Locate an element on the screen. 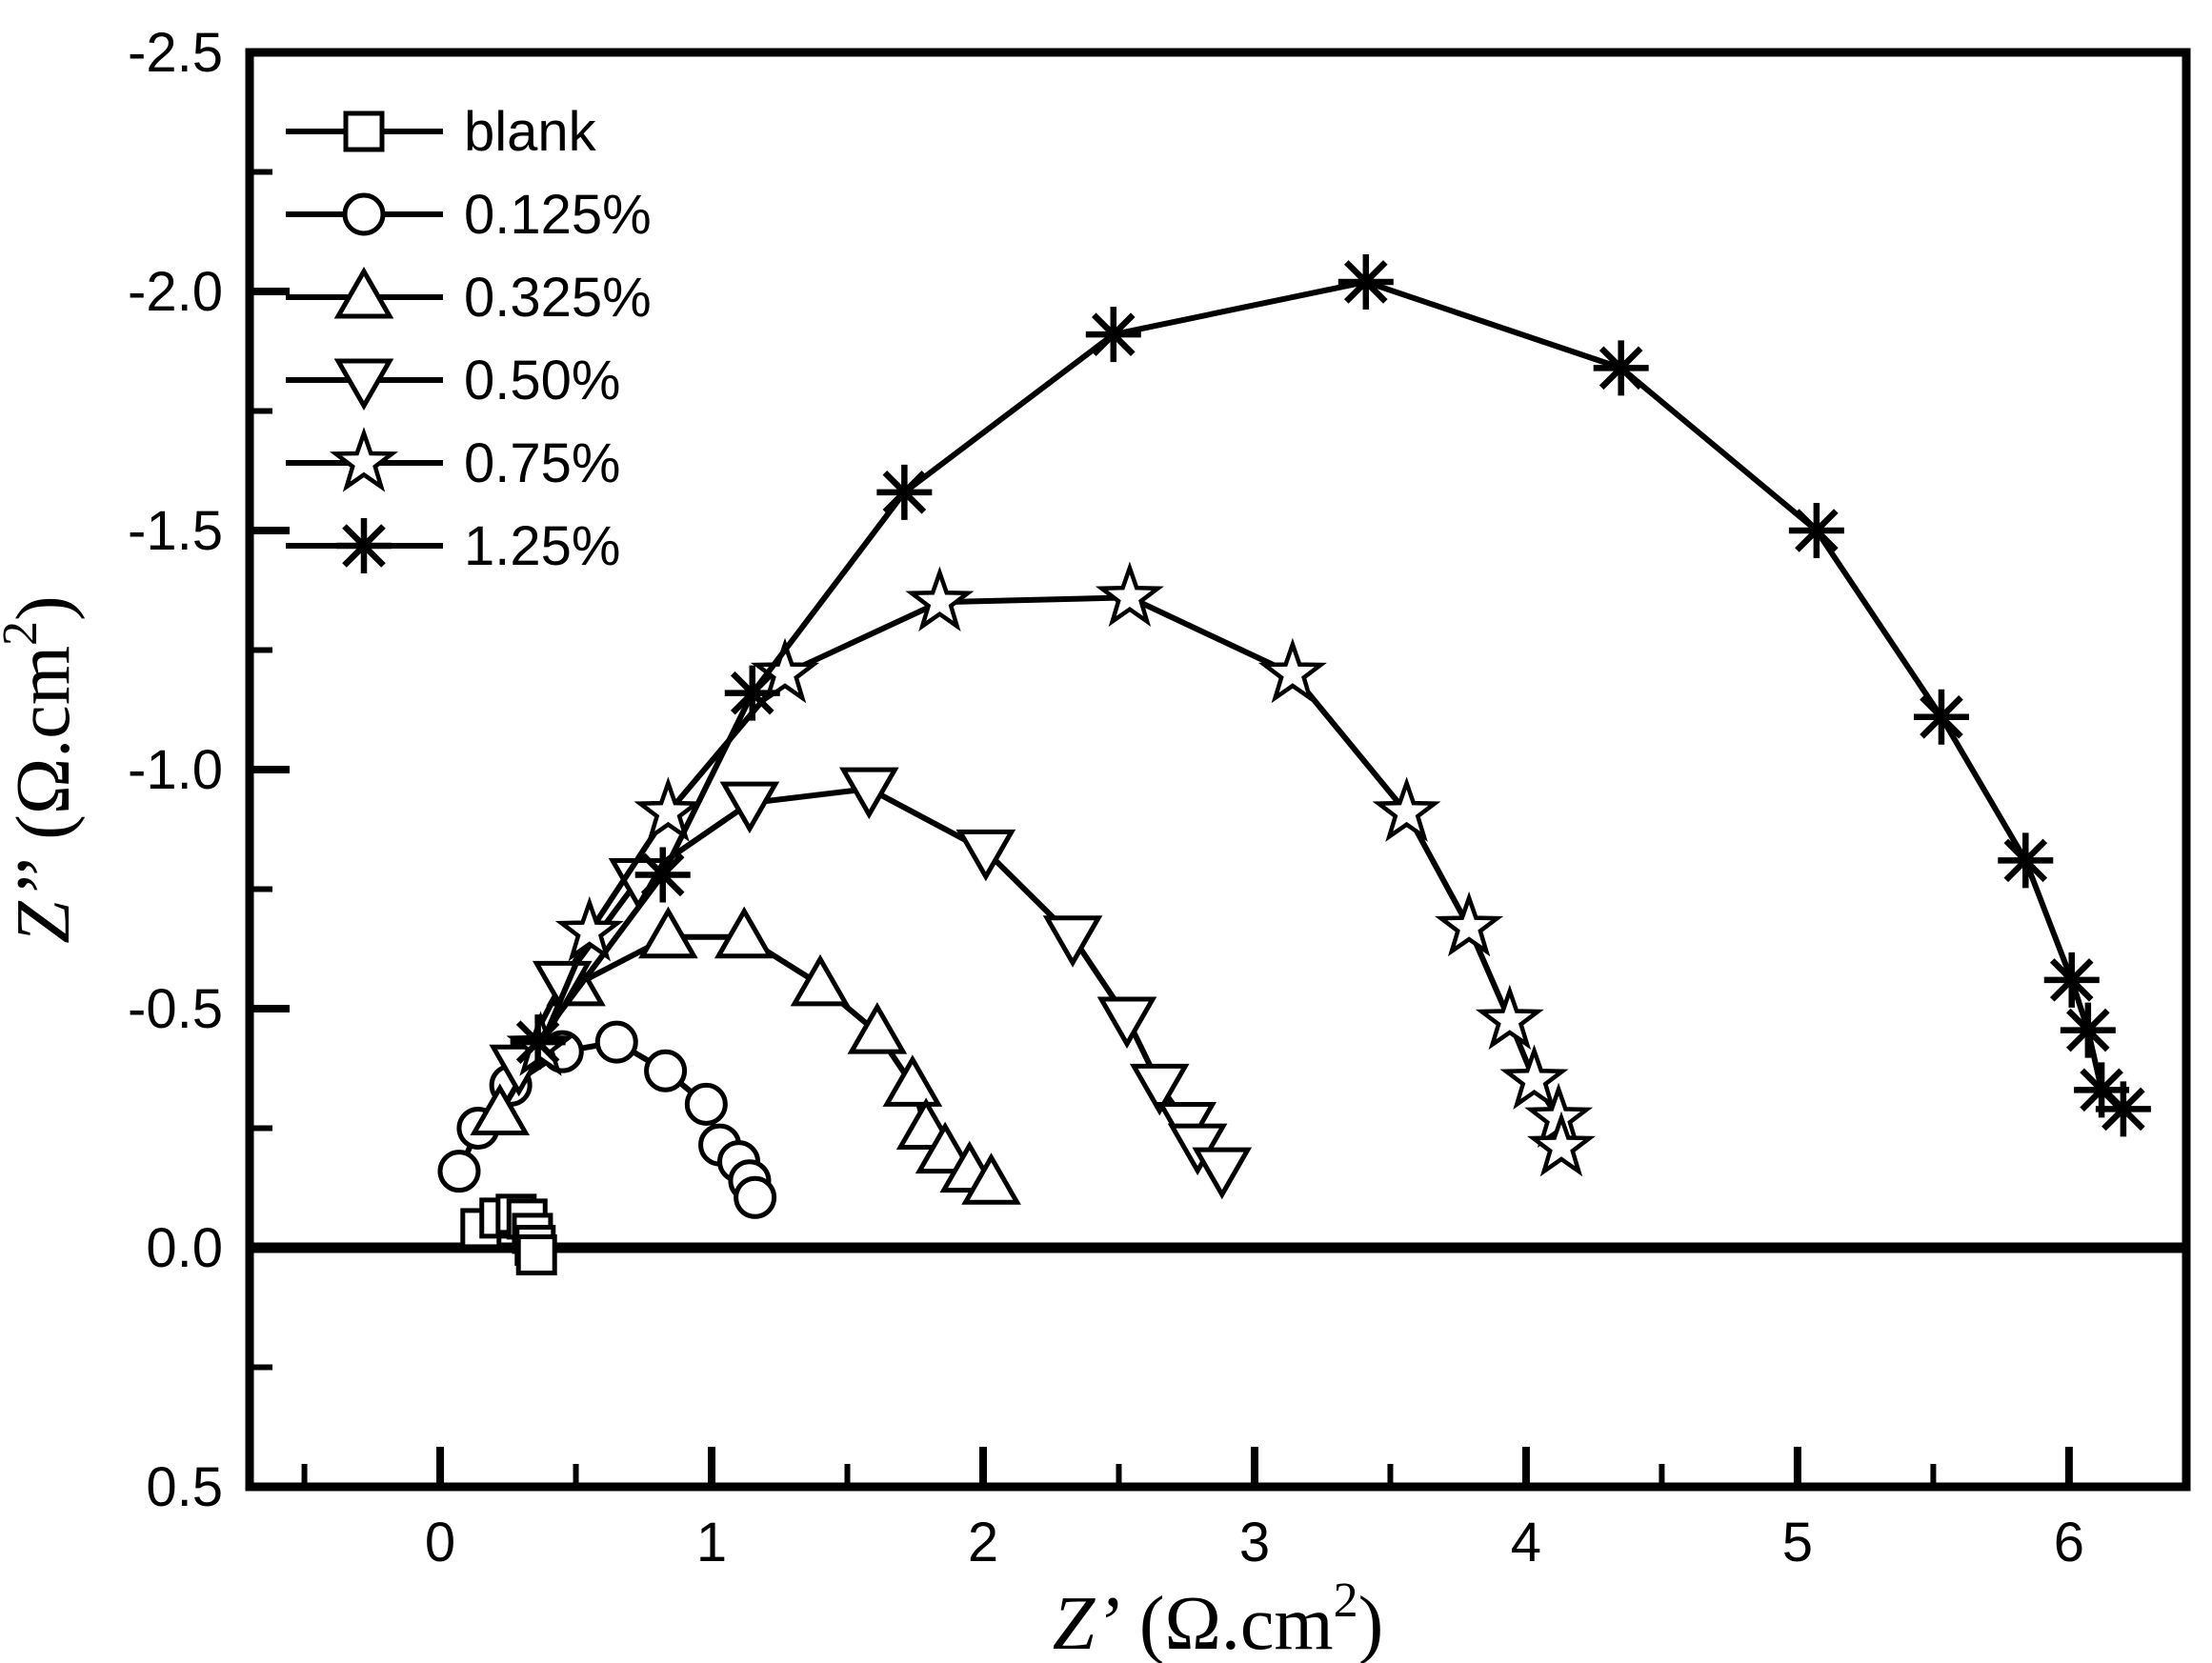  series-markers-0.50% is located at coordinates (871, 983).